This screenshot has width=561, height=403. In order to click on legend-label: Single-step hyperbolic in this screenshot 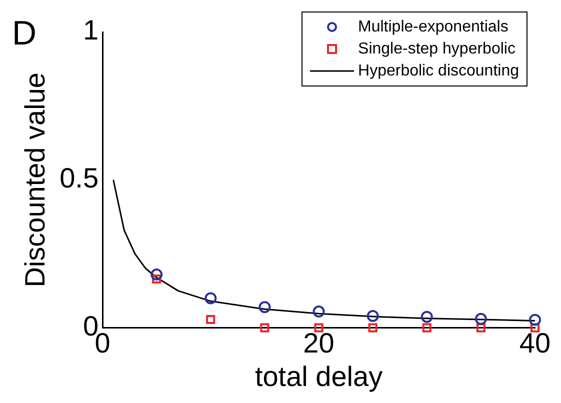, I will do `click(437, 49)`.